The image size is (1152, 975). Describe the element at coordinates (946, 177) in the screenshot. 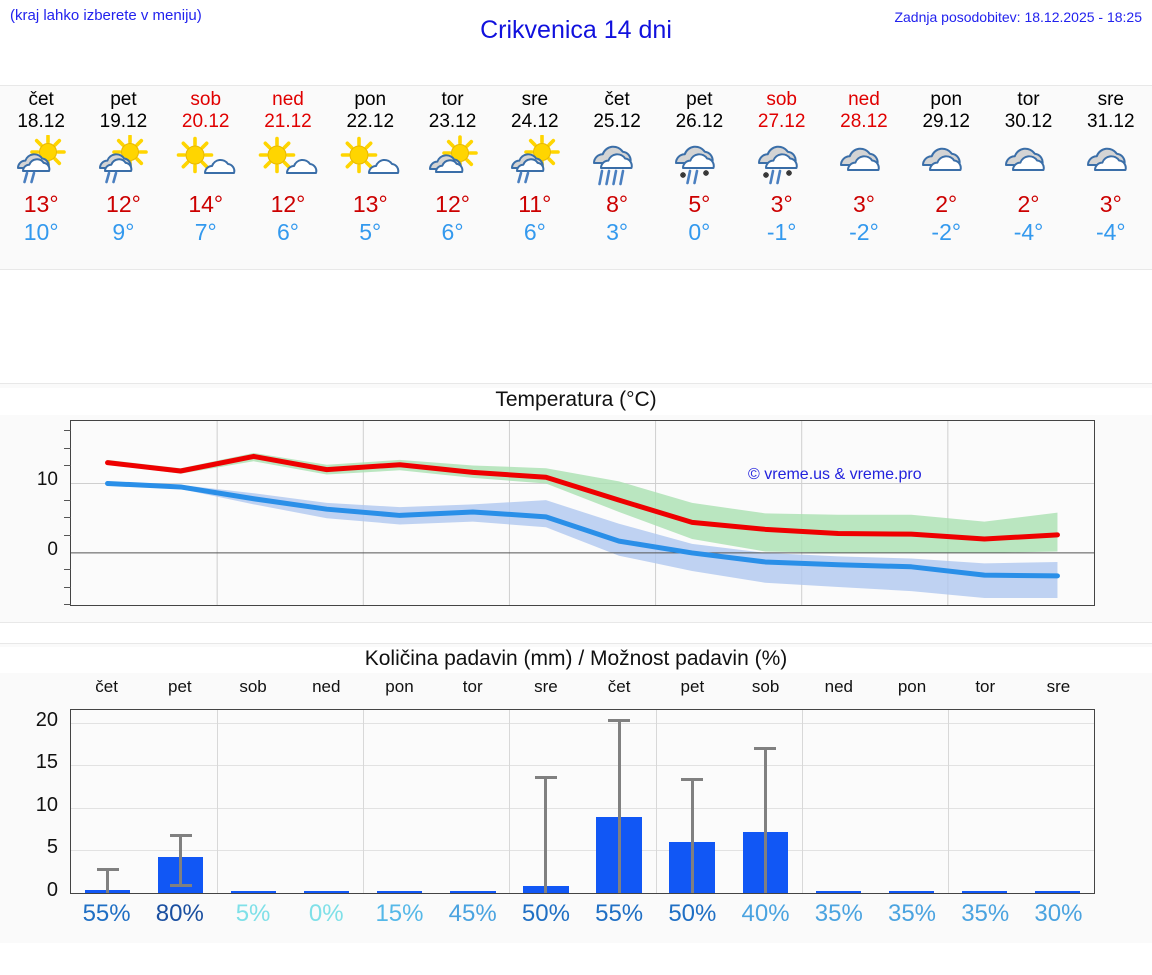

I see `day-column: pon 29.12 2° -2°` at that location.